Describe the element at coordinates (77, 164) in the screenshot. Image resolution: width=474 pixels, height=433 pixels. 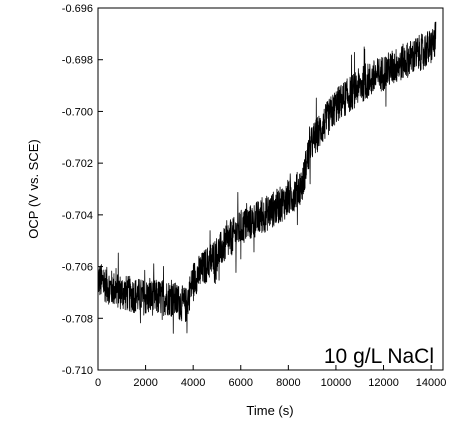
I see `y-tick-label: -0.702` at that location.